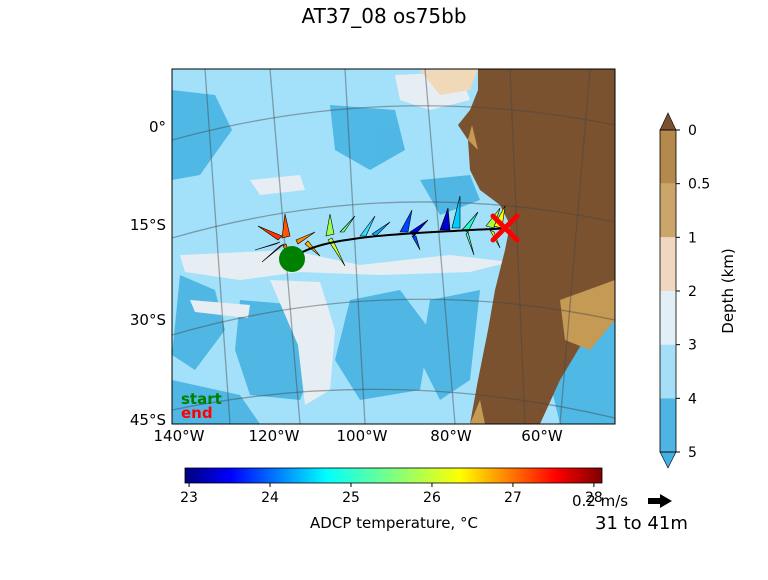 The image size is (768, 580). I want to click on temperature-colorbar-gradient, so click(393, 475).